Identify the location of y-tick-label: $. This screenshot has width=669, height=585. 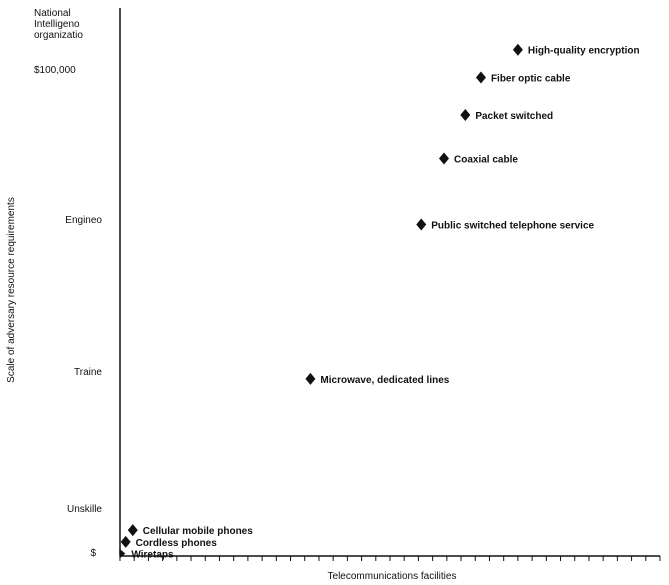
(93, 553).